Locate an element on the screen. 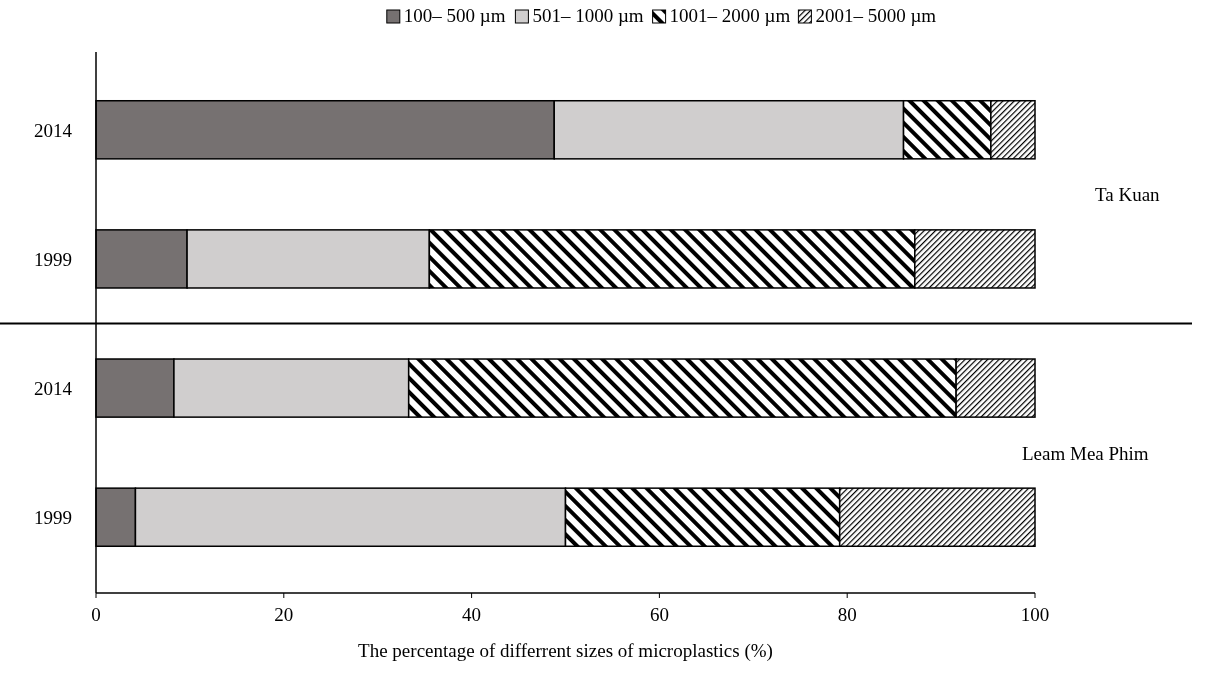 The height and width of the screenshot is (675, 1227). x-tick-label: 60 is located at coordinates (659, 614).